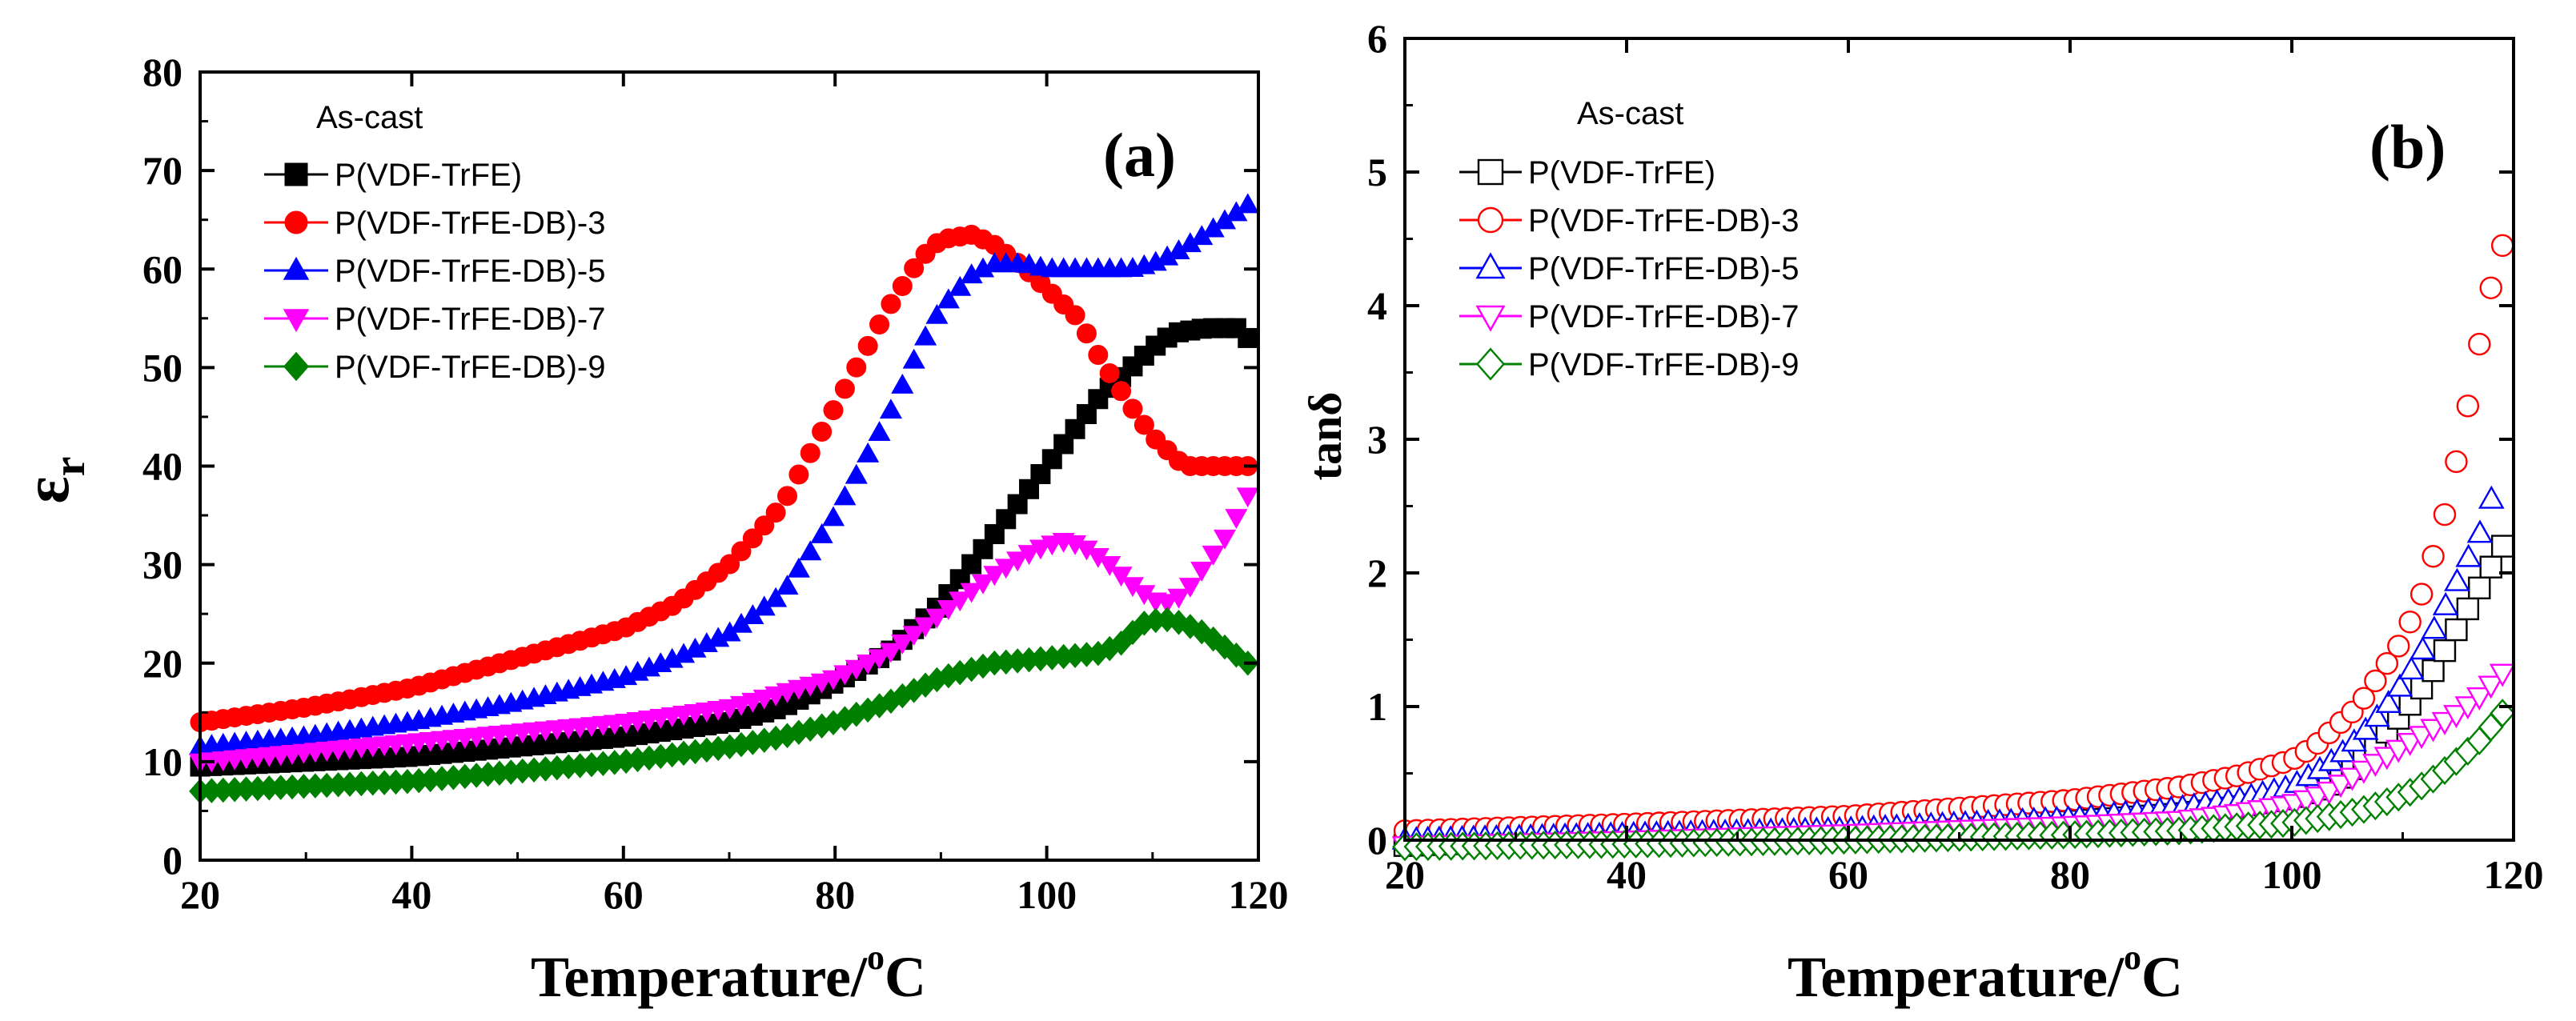 This screenshot has width=2576, height=1021. Describe the element at coordinates (1377, 172) in the screenshot. I see `panel-b-y-tick-label: 5` at that location.